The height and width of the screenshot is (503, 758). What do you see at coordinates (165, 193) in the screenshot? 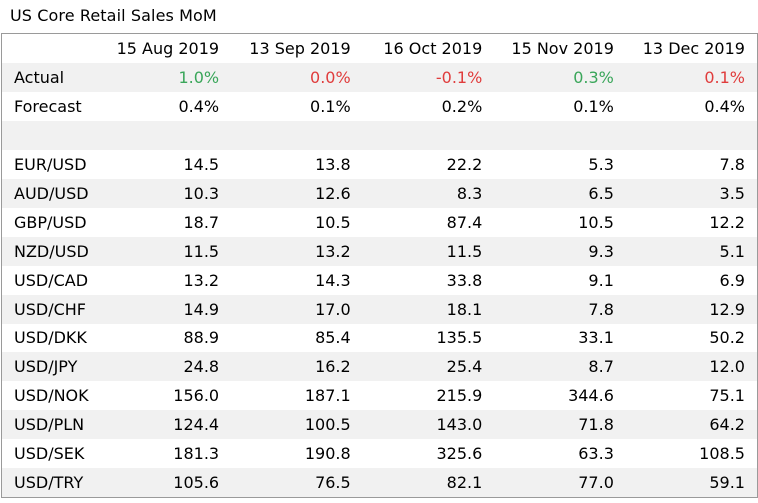
I see `value-cell: 10.3` at bounding box center [165, 193].